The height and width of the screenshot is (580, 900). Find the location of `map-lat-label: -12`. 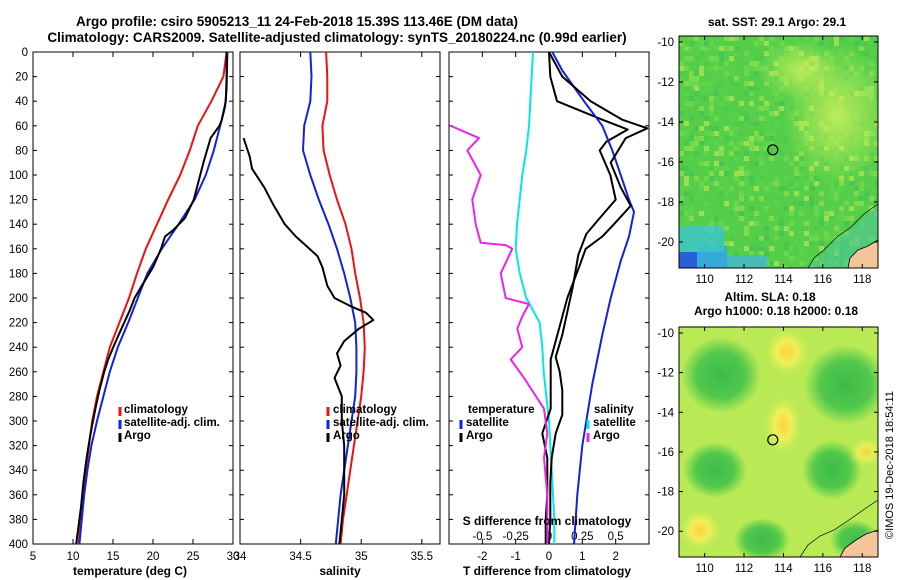

map-lat-label: -12 is located at coordinates (665, 374).